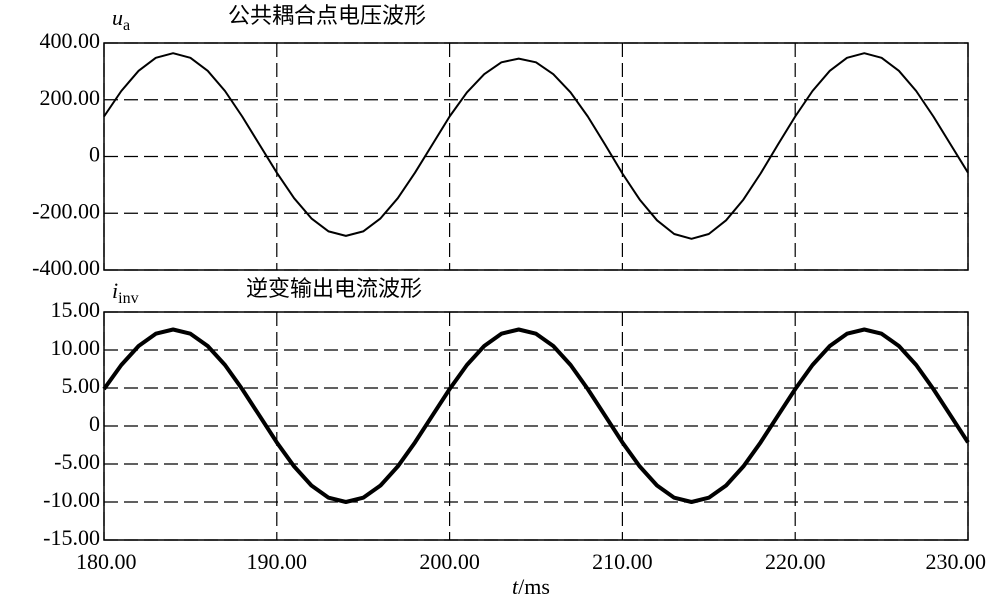  I want to click on y-axis-label-main: i, so click(115, 290).